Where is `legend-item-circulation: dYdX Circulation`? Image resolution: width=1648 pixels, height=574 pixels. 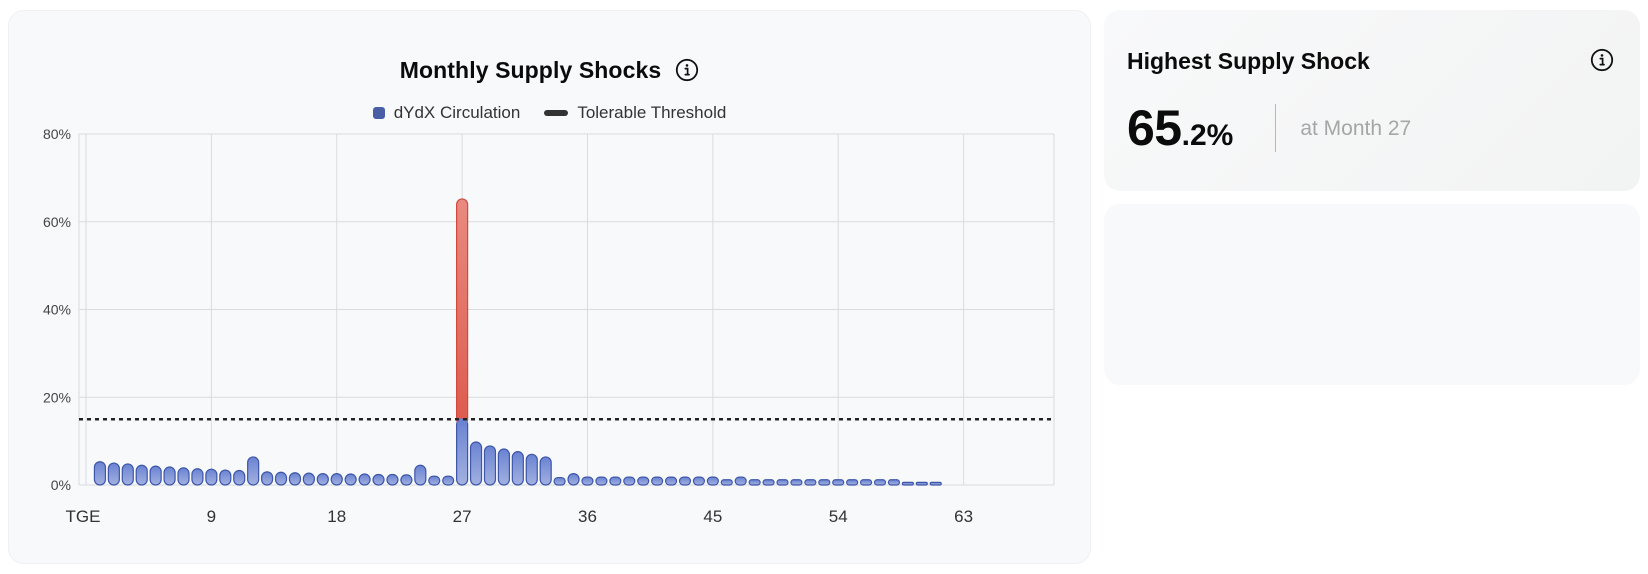
legend-item-circulation: dYdX Circulation is located at coordinates (446, 113).